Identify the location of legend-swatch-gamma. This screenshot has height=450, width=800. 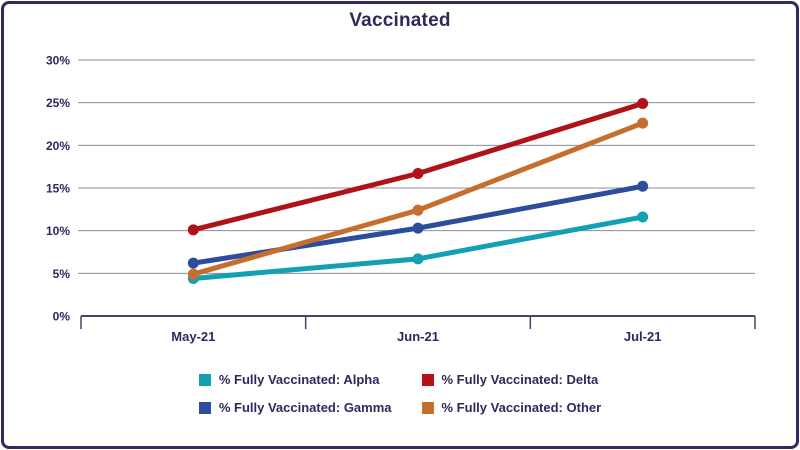
(204, 408).